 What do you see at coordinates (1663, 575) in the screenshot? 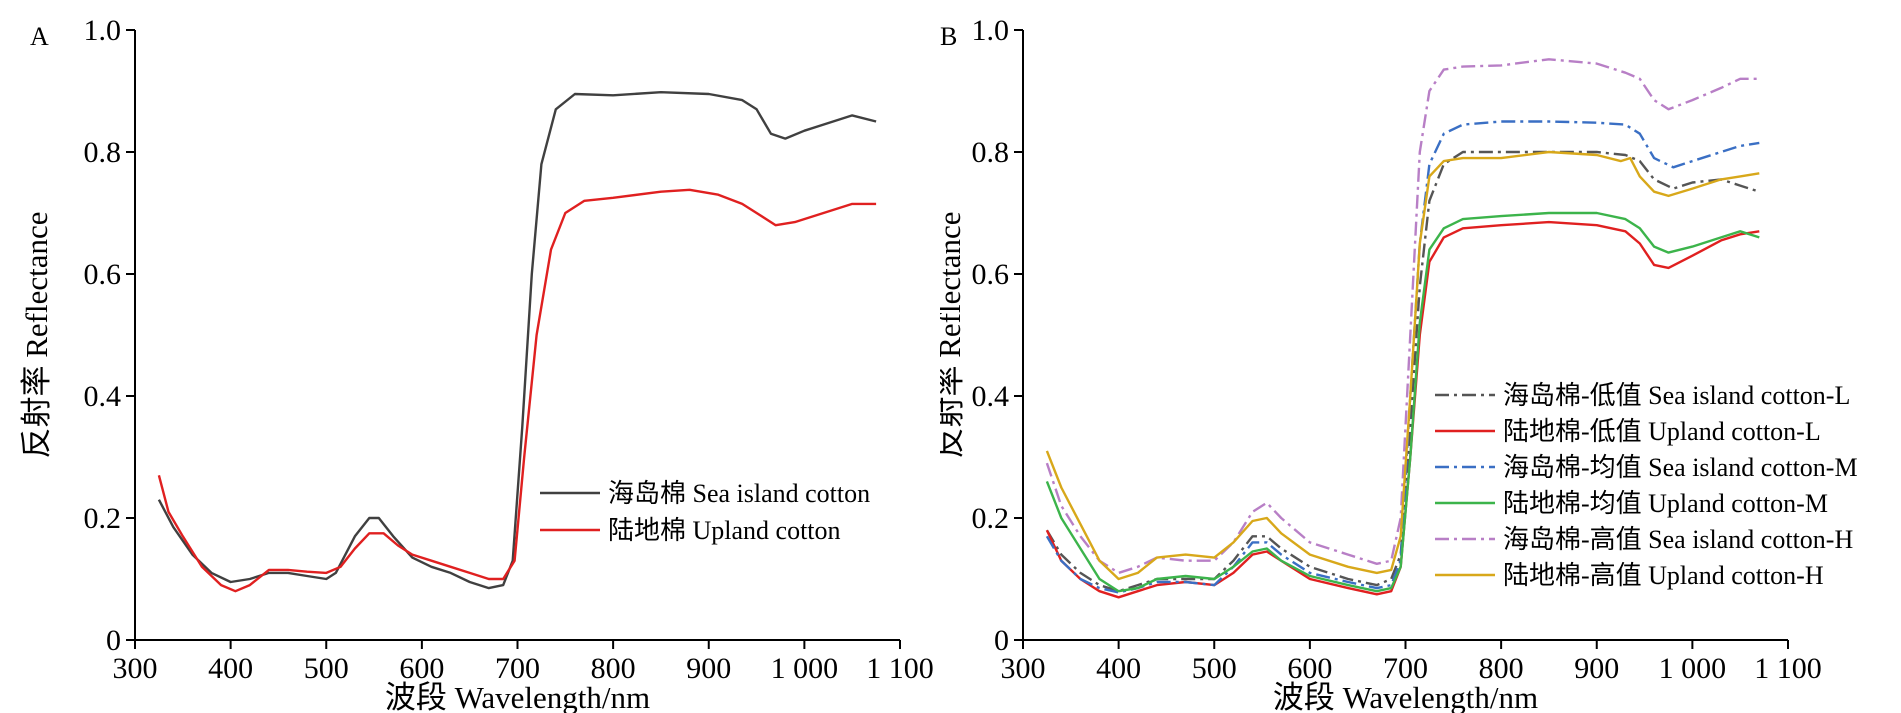
I see `legend-label-6: 陆地棉-高值 Upland cotton-H` at bounding box center [1663, 575].